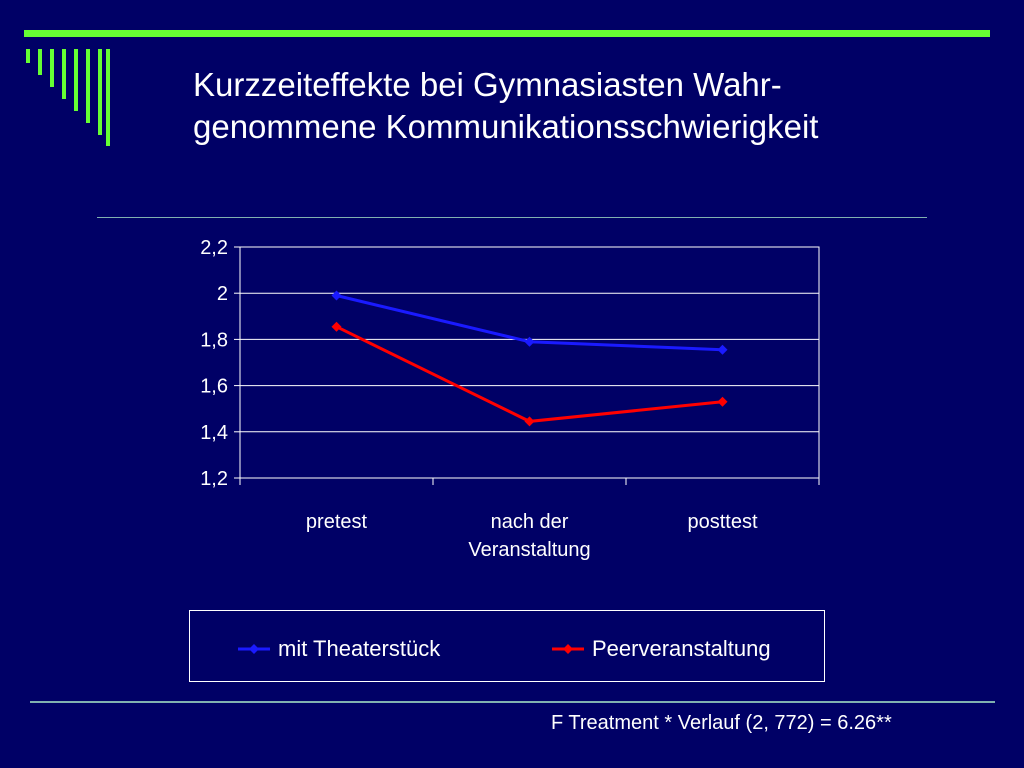  I want to click on statistics-footnote: F Treatment * Verlauf (2, 772) = 6.26**, so click(721, 723).